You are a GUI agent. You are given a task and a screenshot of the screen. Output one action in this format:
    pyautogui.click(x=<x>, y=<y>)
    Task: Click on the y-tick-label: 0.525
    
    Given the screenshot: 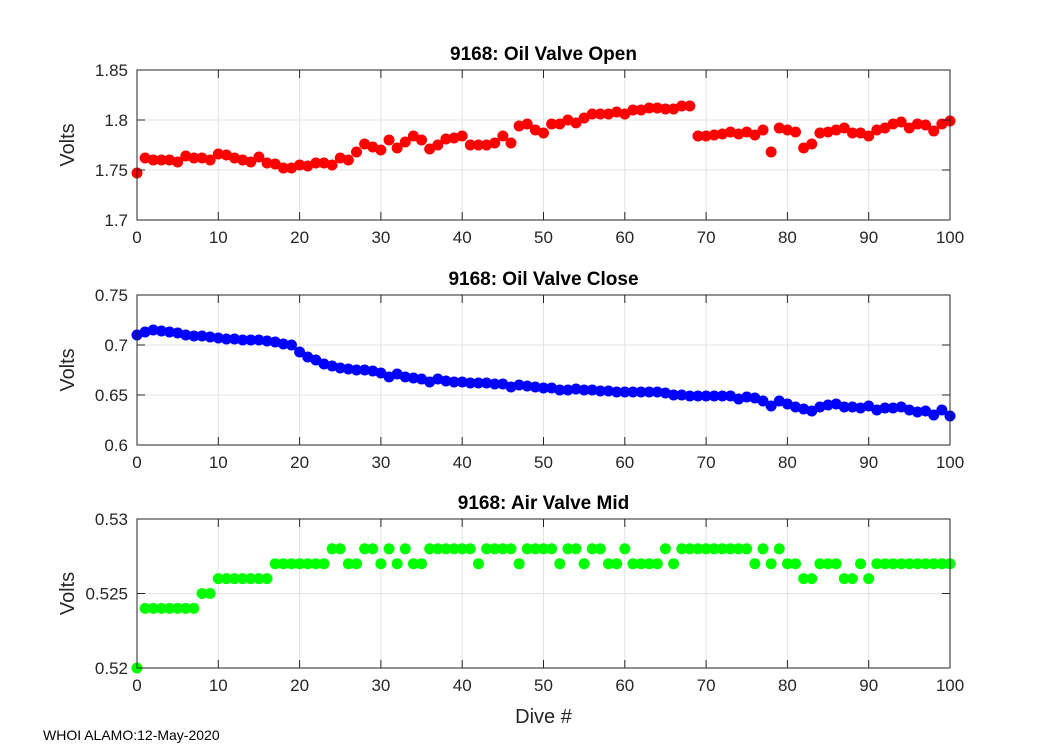 What is the action you would take?
    pyautogui.click(x=106, y=594)
    